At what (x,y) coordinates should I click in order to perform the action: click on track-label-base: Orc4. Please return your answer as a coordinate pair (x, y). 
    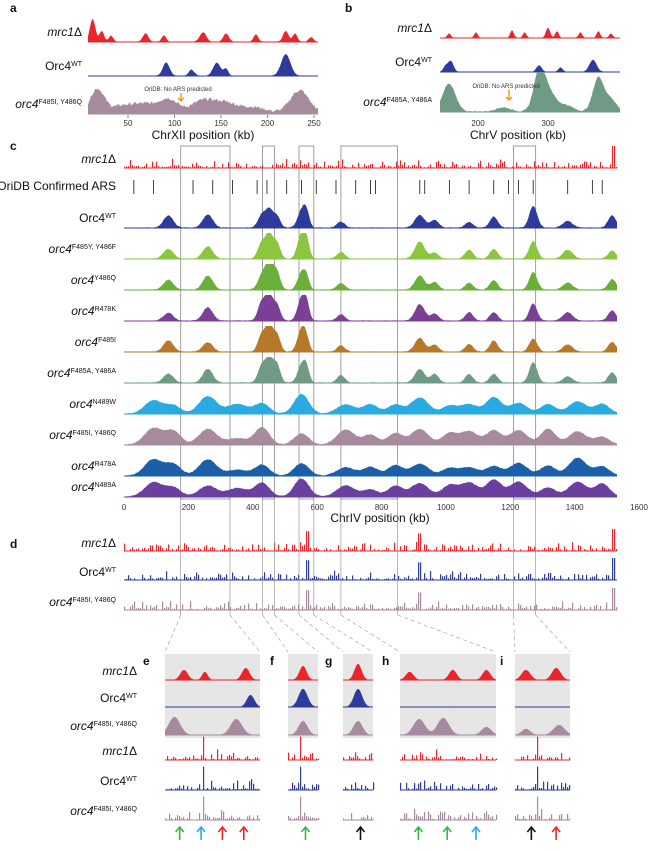
    Looking at the image, I should click on (58, 66).